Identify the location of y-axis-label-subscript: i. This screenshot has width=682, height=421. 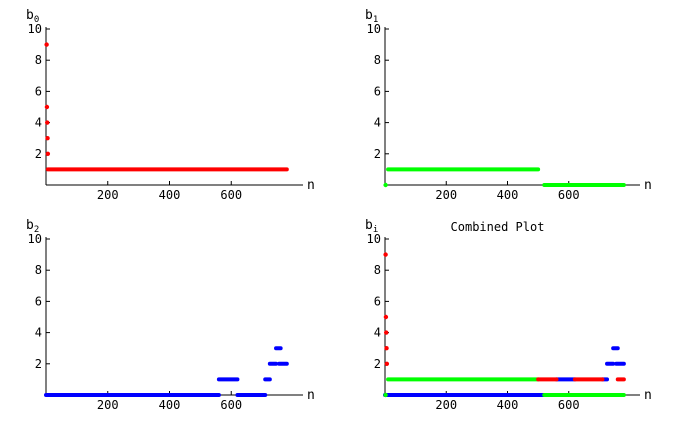
(375, 230).